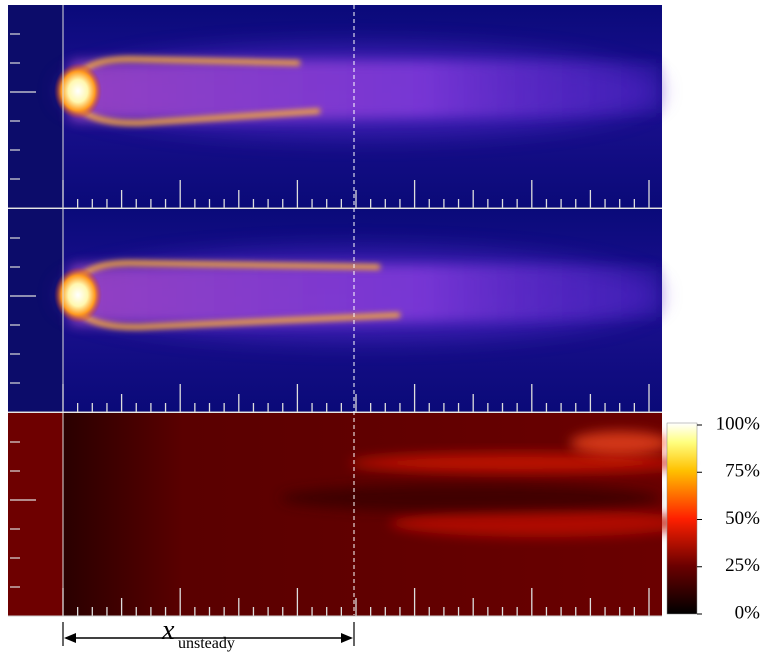 The height and width of the screenshot is (655, 777). Describe the element at coordinates (742, 565) in the screenshot. I see `colorbar-label: 25%` at that location.